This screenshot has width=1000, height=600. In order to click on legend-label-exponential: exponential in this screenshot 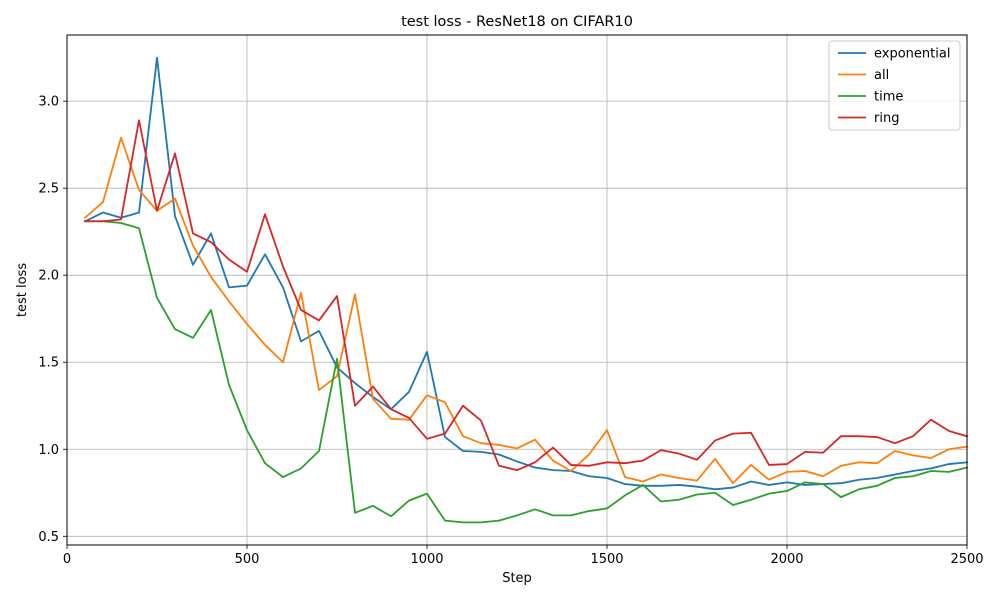, I will do `click(912, 54)`.